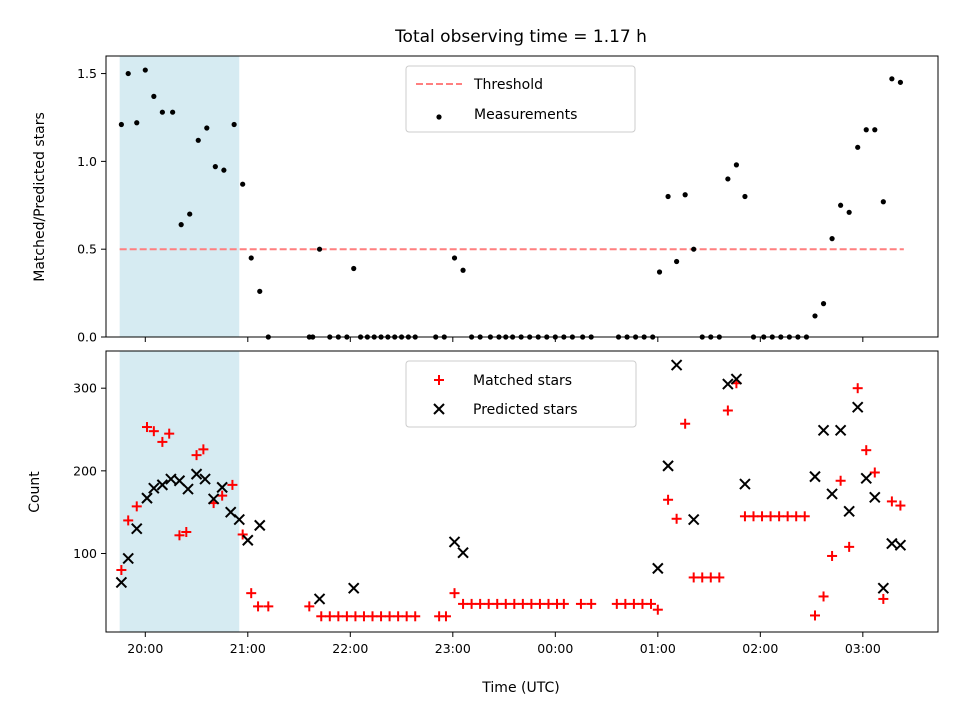 The height and width of the screenshot is (720, 960). Describe the element at coordinates (522, 381) in the screenshot. I see `matched-legend-label: Matched stars` at that location.